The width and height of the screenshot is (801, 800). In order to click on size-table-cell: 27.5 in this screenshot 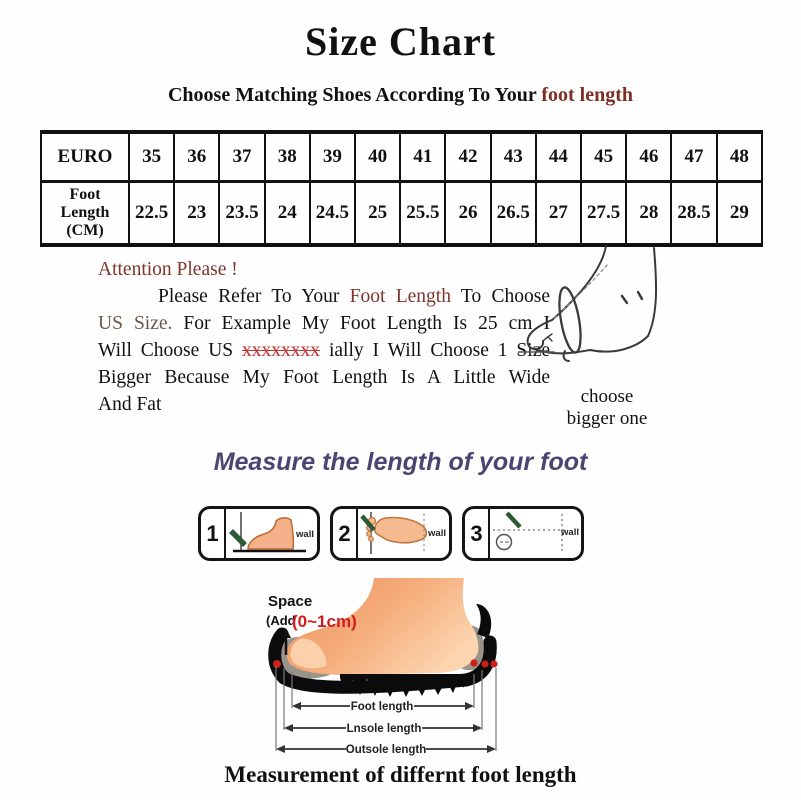, I will do `click(604, 213)`.